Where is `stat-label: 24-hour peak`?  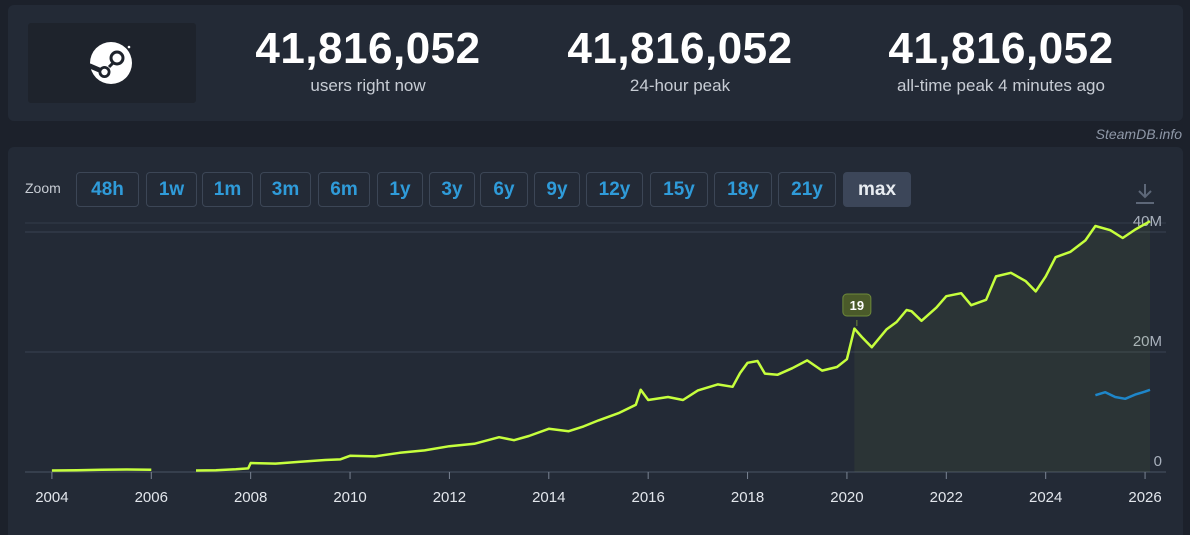 stat-label: 24-hour peak is located at coordinates (680, 85).